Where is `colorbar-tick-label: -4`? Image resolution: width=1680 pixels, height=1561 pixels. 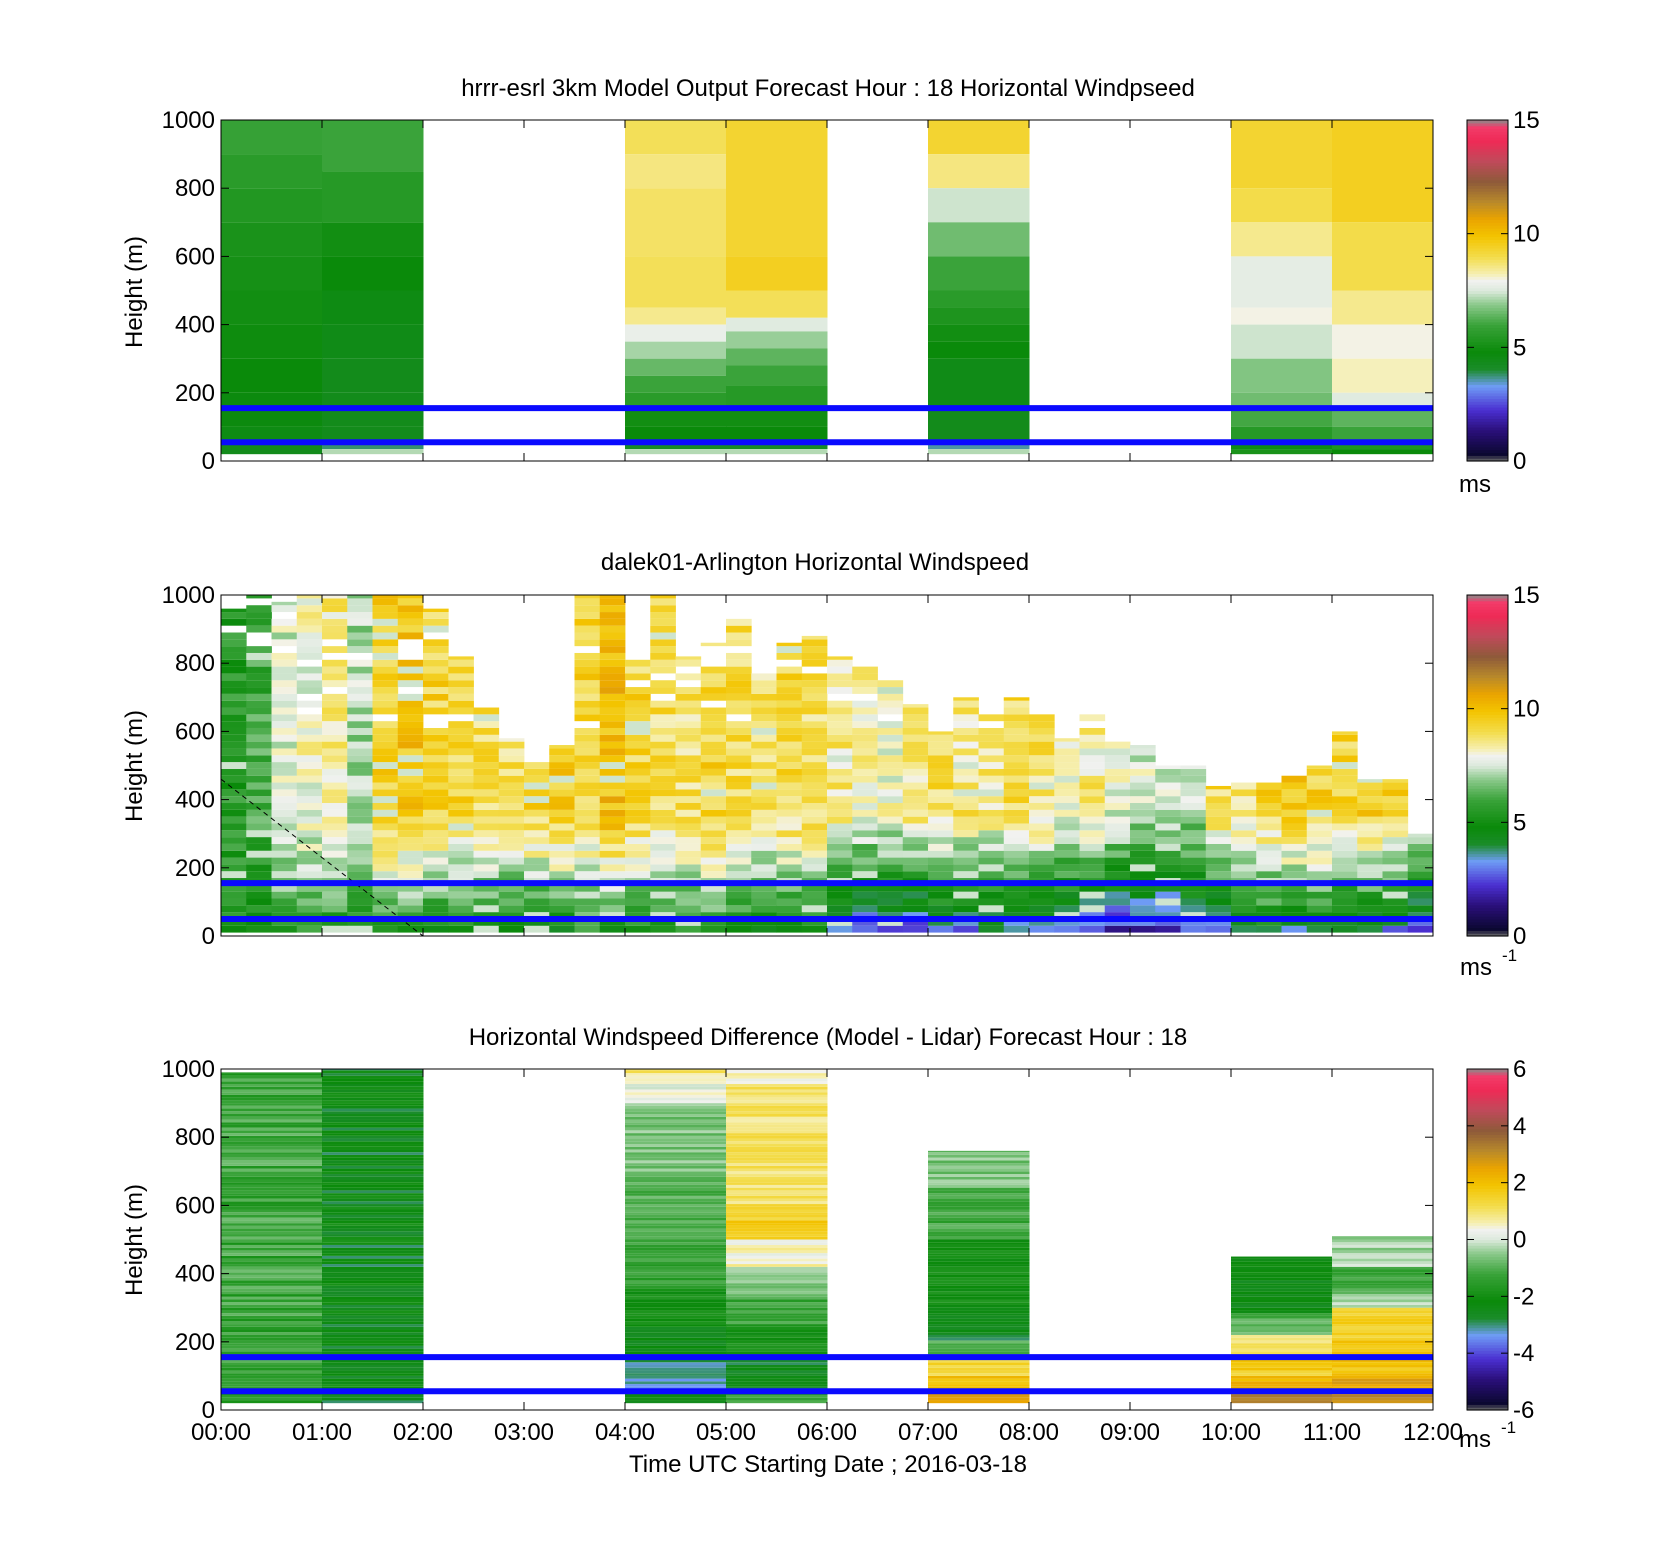
colorbar-tick-label: -4 is located at coordinates (1523, 1353).